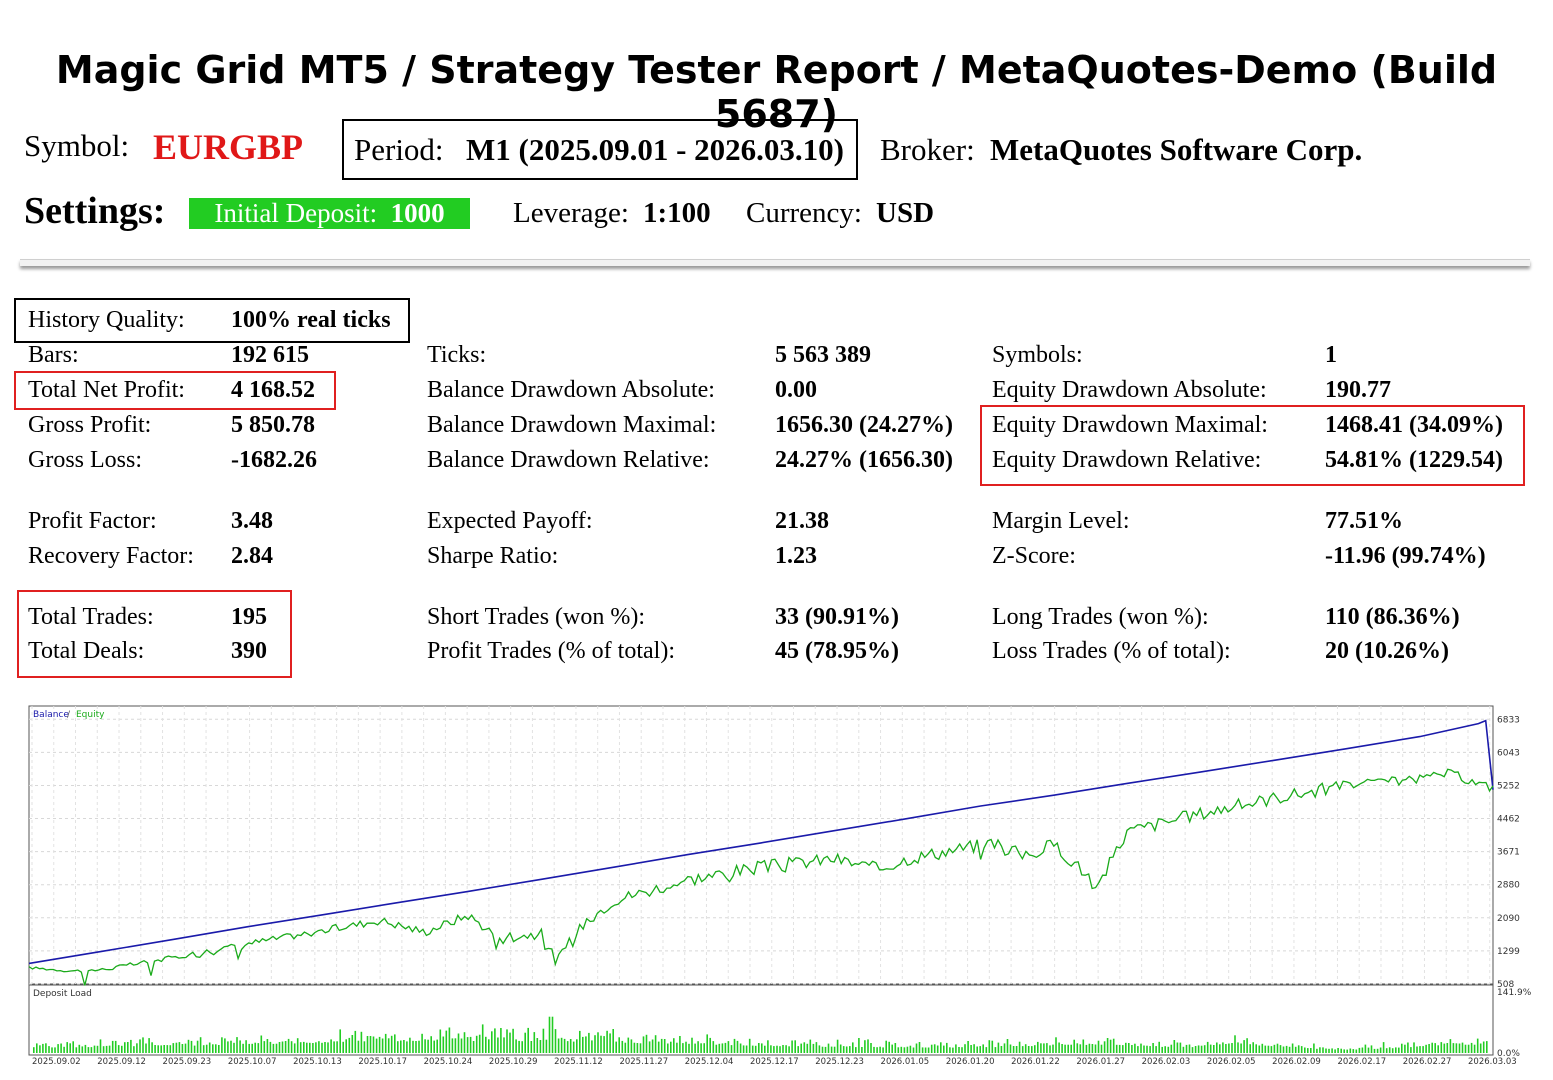 The image size is (1553, 1080). Describe the element at coordinates (1392, 617) in the screenshot. I see `stat-value: 110 (86.36%)` at that location.